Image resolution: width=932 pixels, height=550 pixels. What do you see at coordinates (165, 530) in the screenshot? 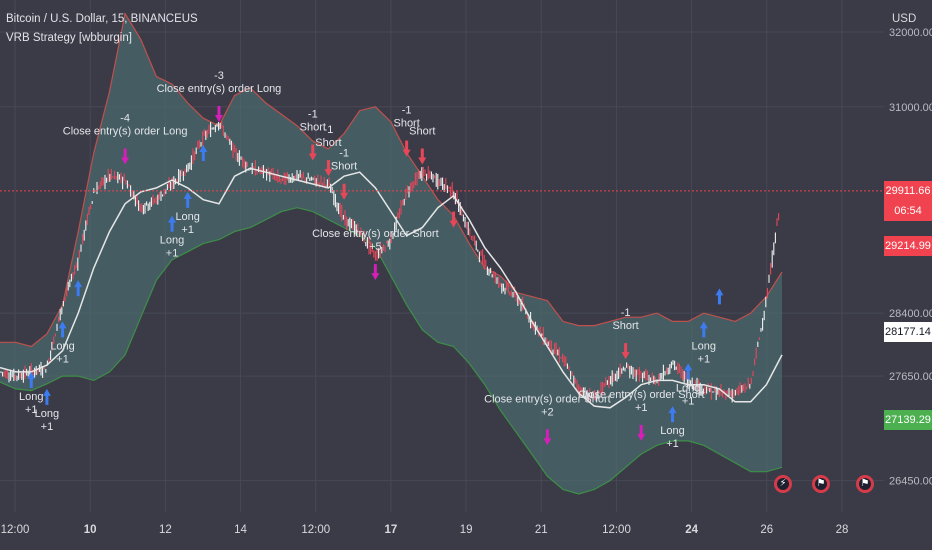
I see `time-tick-label: 12` at bounding box center [165, 530].